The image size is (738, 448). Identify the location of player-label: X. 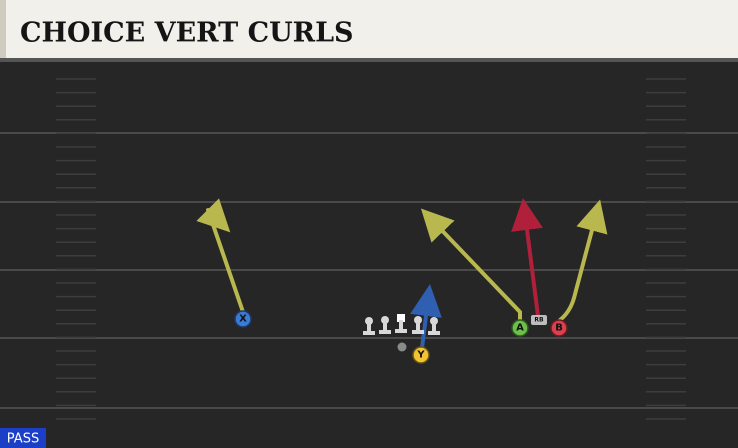
(243, 319).